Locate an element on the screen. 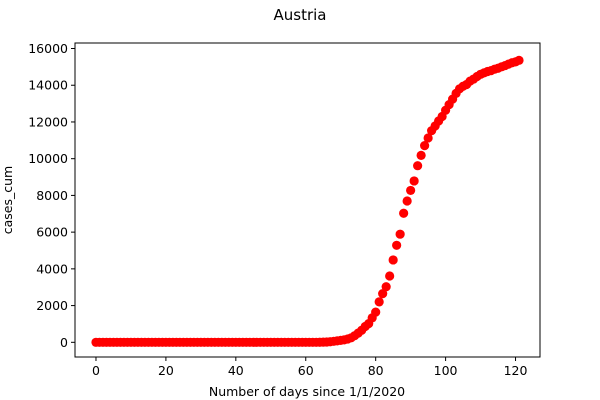  y-axis-label: cases_cum is located at coordinates (7, 200).